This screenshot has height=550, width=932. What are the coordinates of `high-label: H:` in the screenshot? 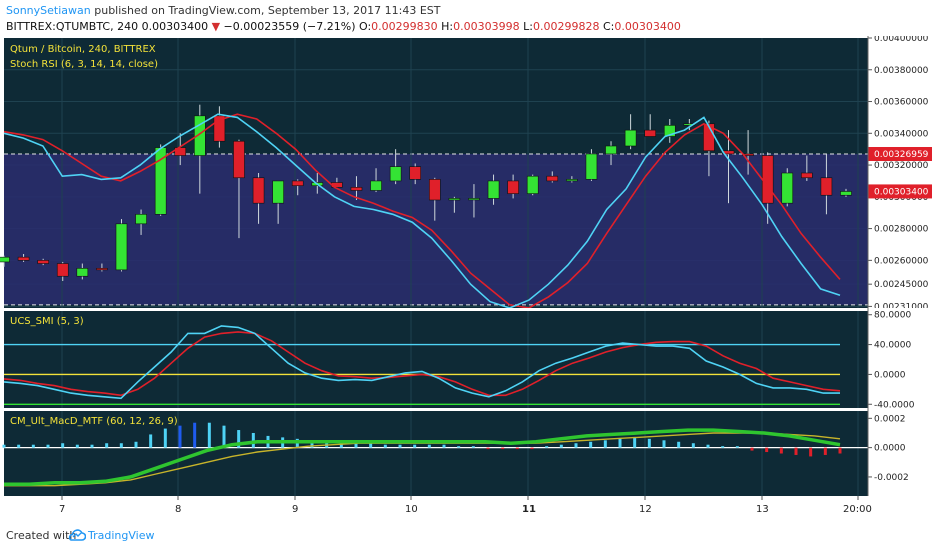 It's located at (447, 26).